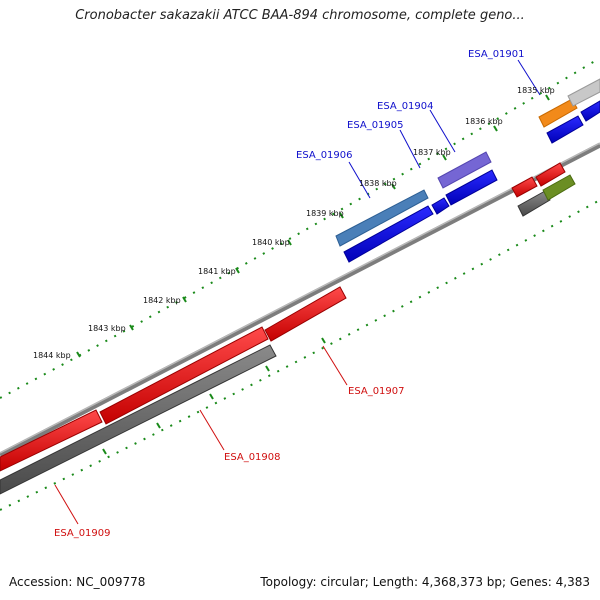 This screenshot has width=600, height=600. I want to click on gene-gray-long-bar, so click(138, 419).